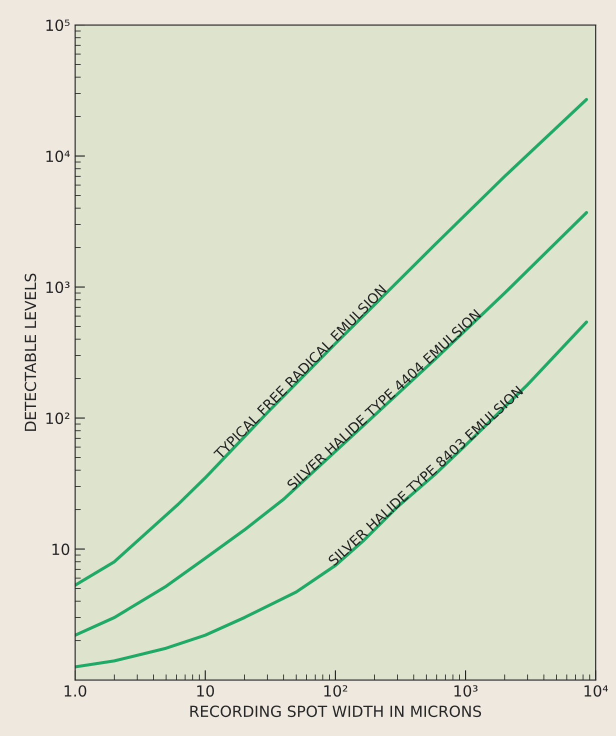  Describe the element at coordinates (466, 691) in the screenshot. I see `x-tick-label: 10³` at that location.